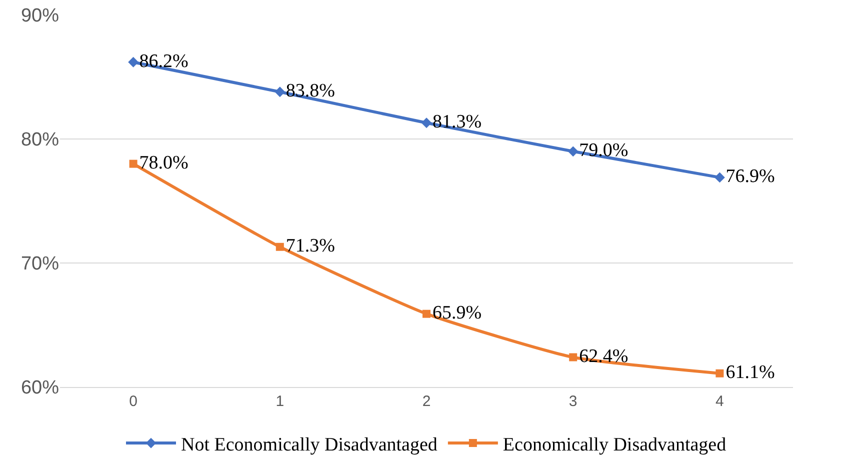 The width and height of the screenshot is (863, 474). Describe the element at coordinates (614, 445) in the screenshot. I see `legend-label: Economically Disadvantaged` at that location.